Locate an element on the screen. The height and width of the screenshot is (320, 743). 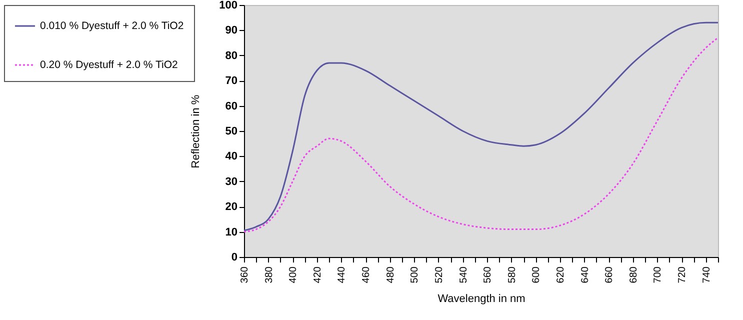
y-tick-label: 70 is located at coordinates (231, 81).